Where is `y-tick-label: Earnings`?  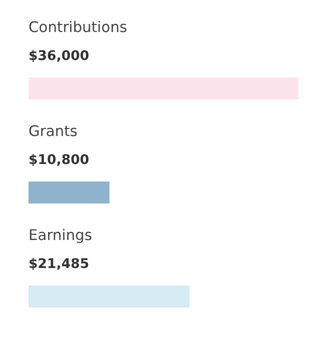
y-tick-label: Earnings is located at coordinates (60, 235).